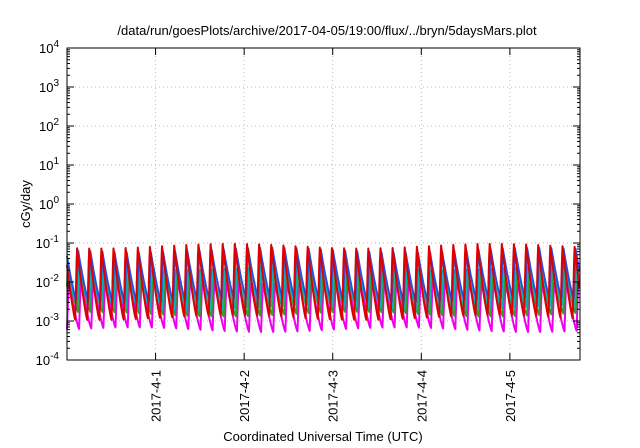 The width and height of the screenshot is (640, 448). What do you see at coordinates (323, 281) in the screenshot?
I see `series-line` at bounding box center [323, 281].